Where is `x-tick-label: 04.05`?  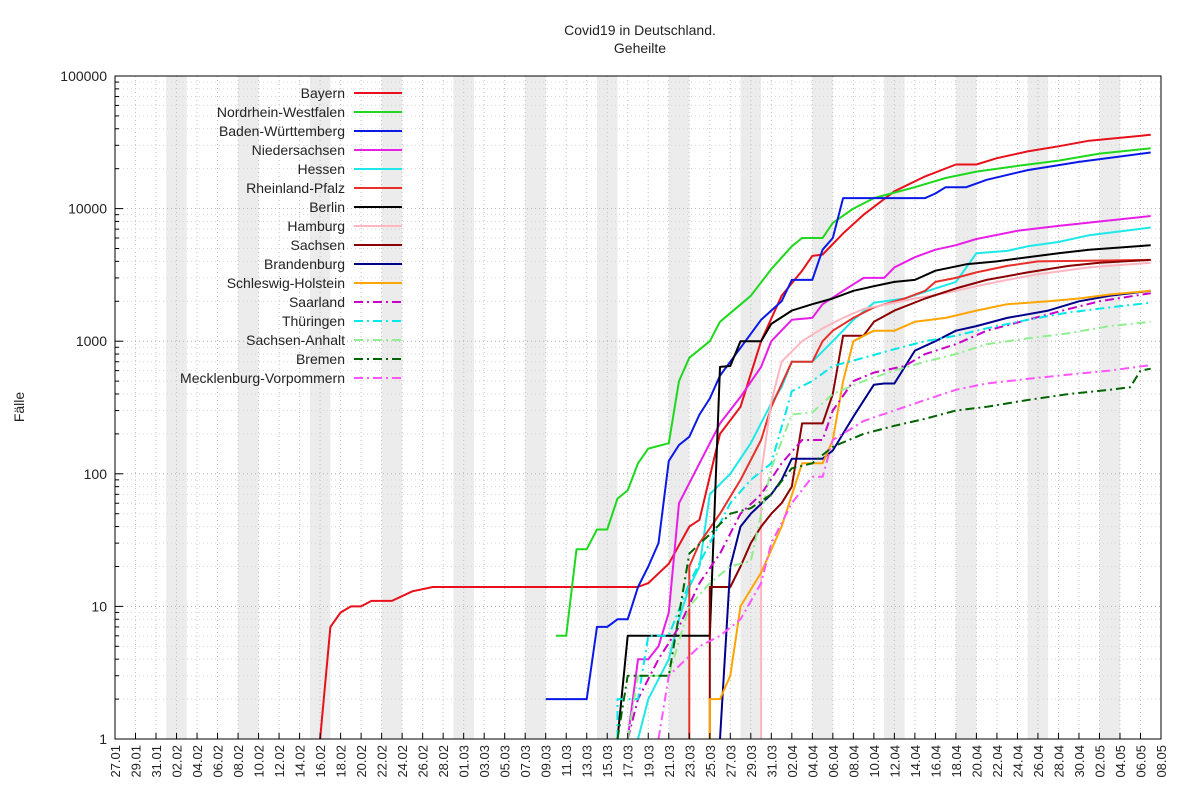 x-tick-label: 04.05 is located at coordinates (1120, 761).